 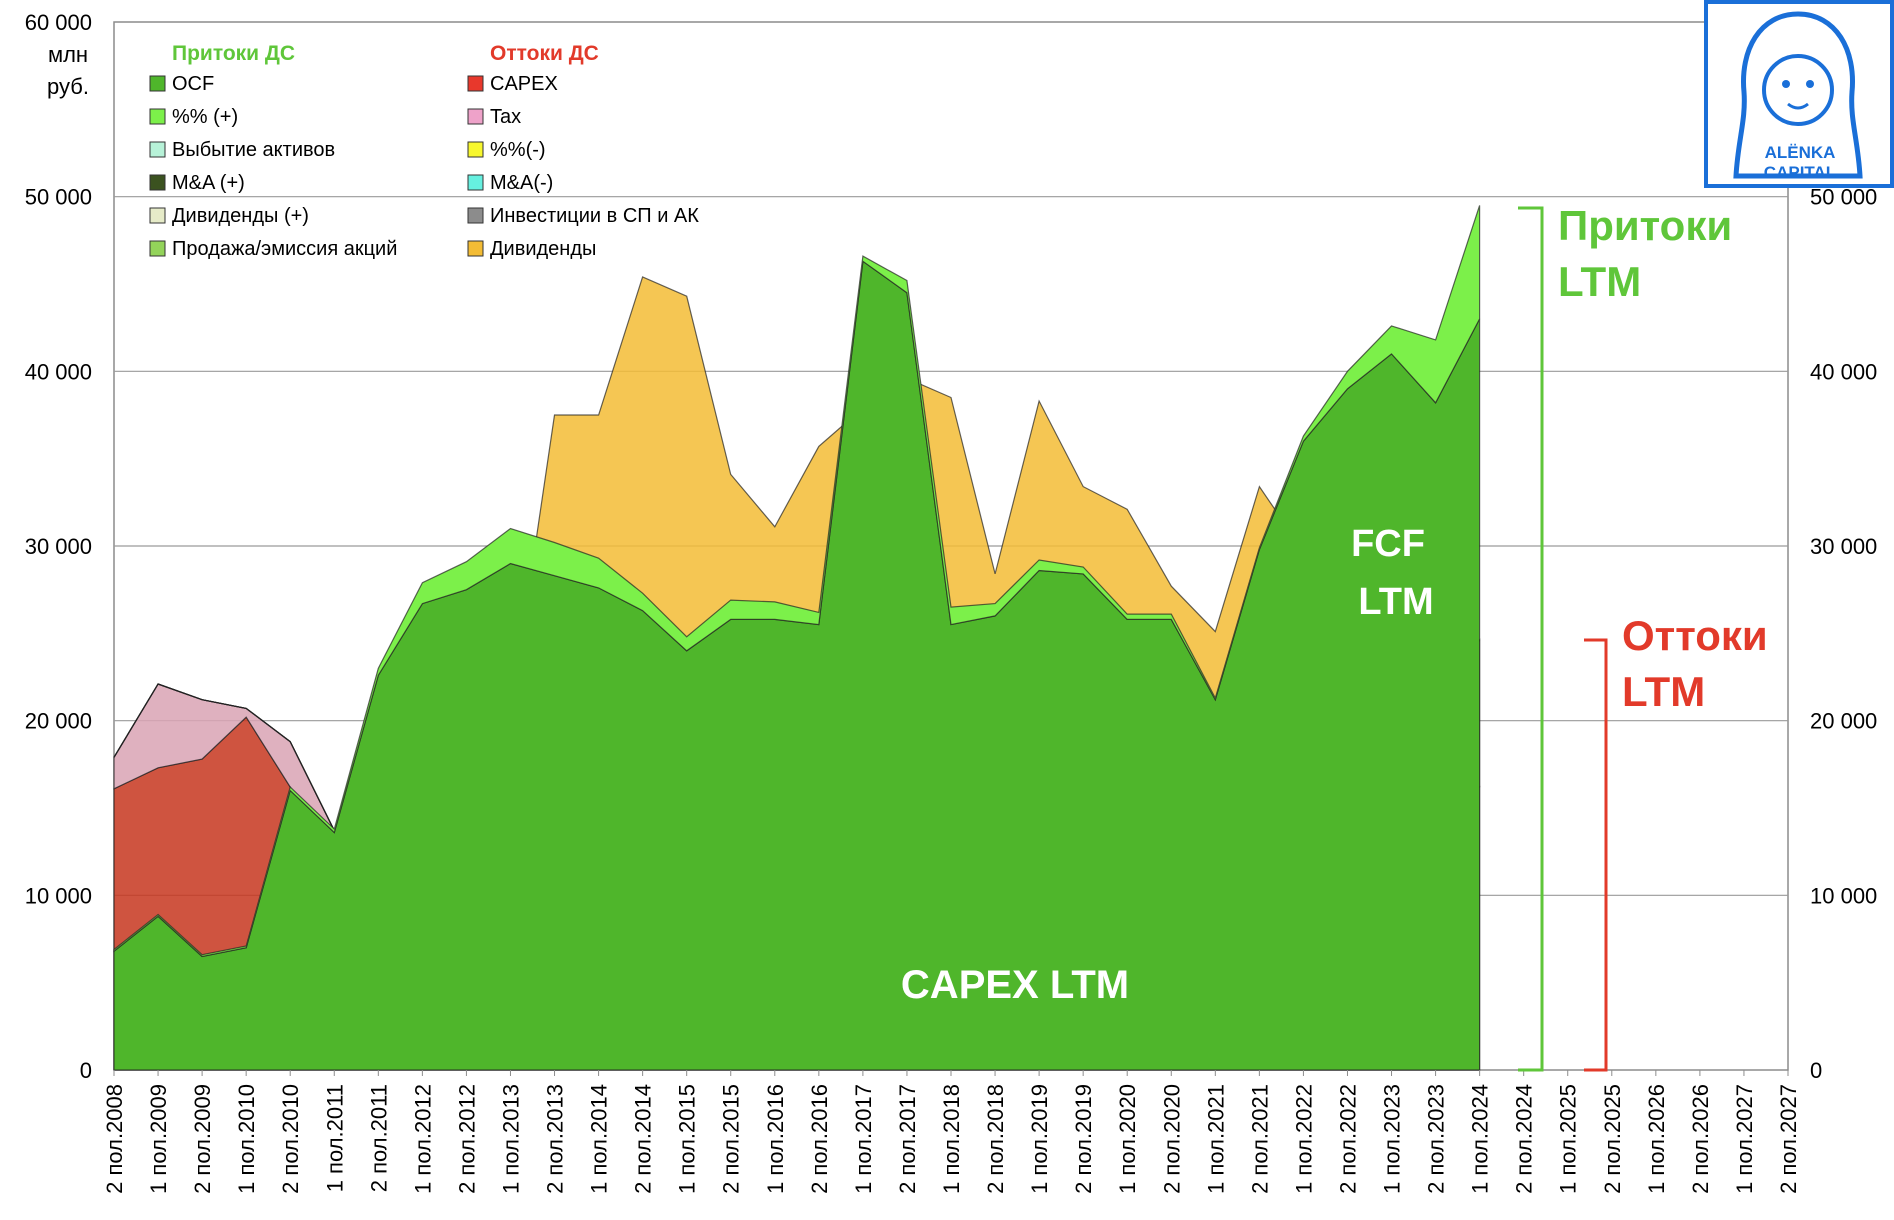 I want to click on x-tick-label: 1 пол.2021, so click(x=1215, y=1139).